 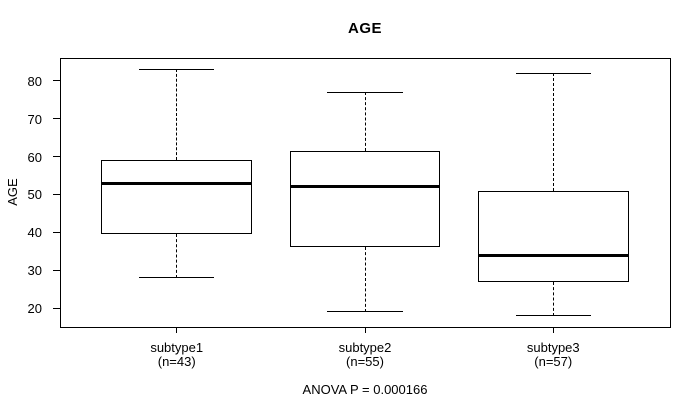 I want to click on y-tick-label: 50, so click(x=34, y=195).